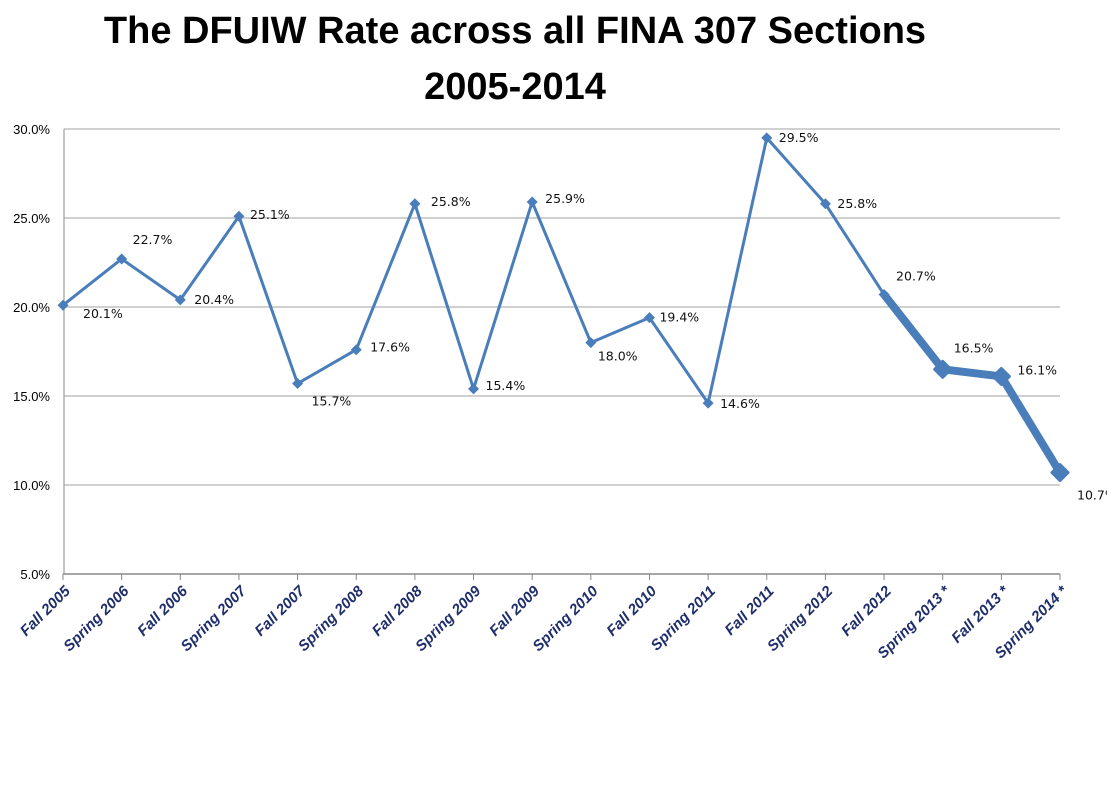 This screenshot has width=1107, height=800. What do you see at coordinates (679, 317) in the screenshot?
I see `data-label: 19.4%` at bounding box center [679, 317].